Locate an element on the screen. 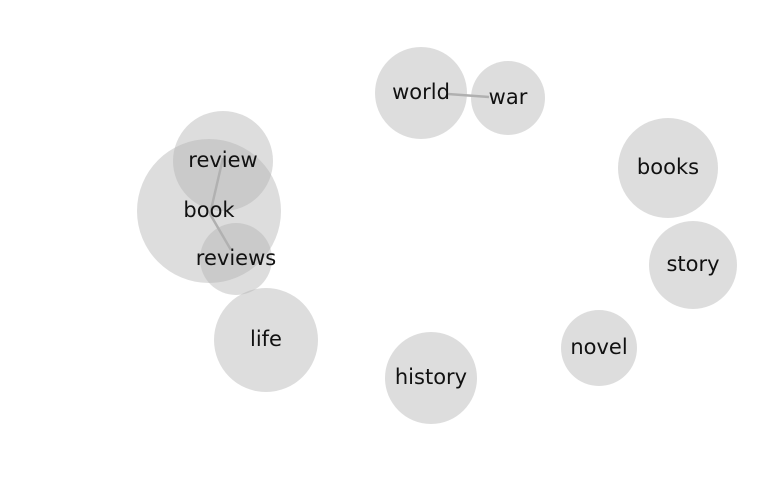 The height and width of the screenshot is (500, 769). node-label-books: books is located at coordinates (668, 167).